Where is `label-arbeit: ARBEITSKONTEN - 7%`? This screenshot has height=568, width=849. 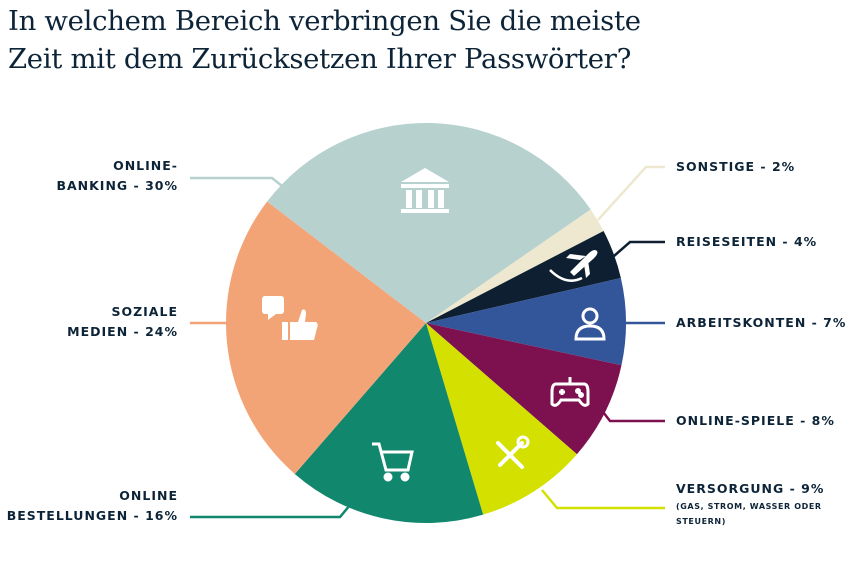 label-arbeit: ARBEITSKONTEN - 7% is located at coordinates (761, 322).